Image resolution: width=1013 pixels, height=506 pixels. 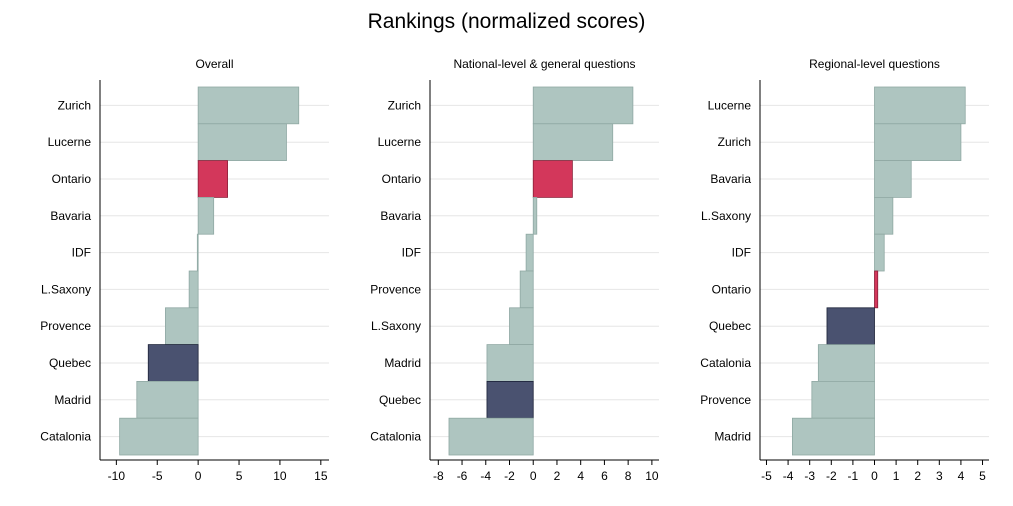 I want to click on chart-title: Rankings (normalized scores), so click(x=506, y=21).